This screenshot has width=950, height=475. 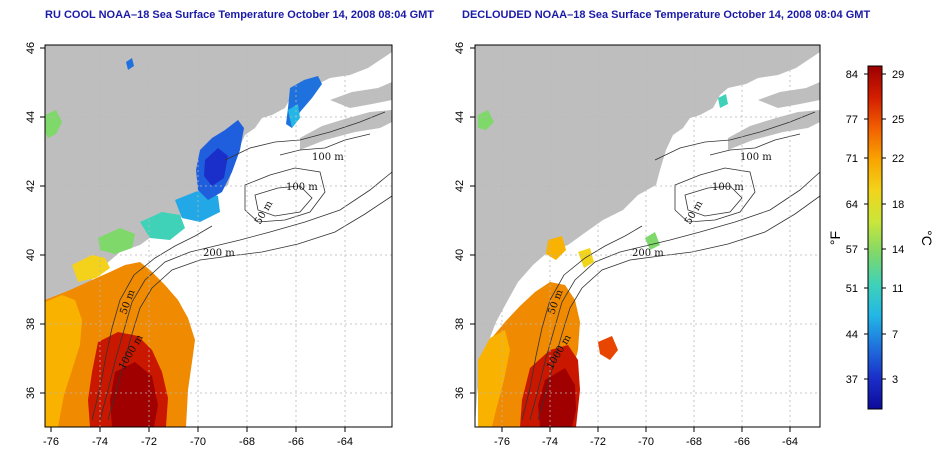 What do you see at coordinates (852, 335) in the screenshot?
I see `fahrenheit-tick-label: 44` at bounding box center [852, 335].